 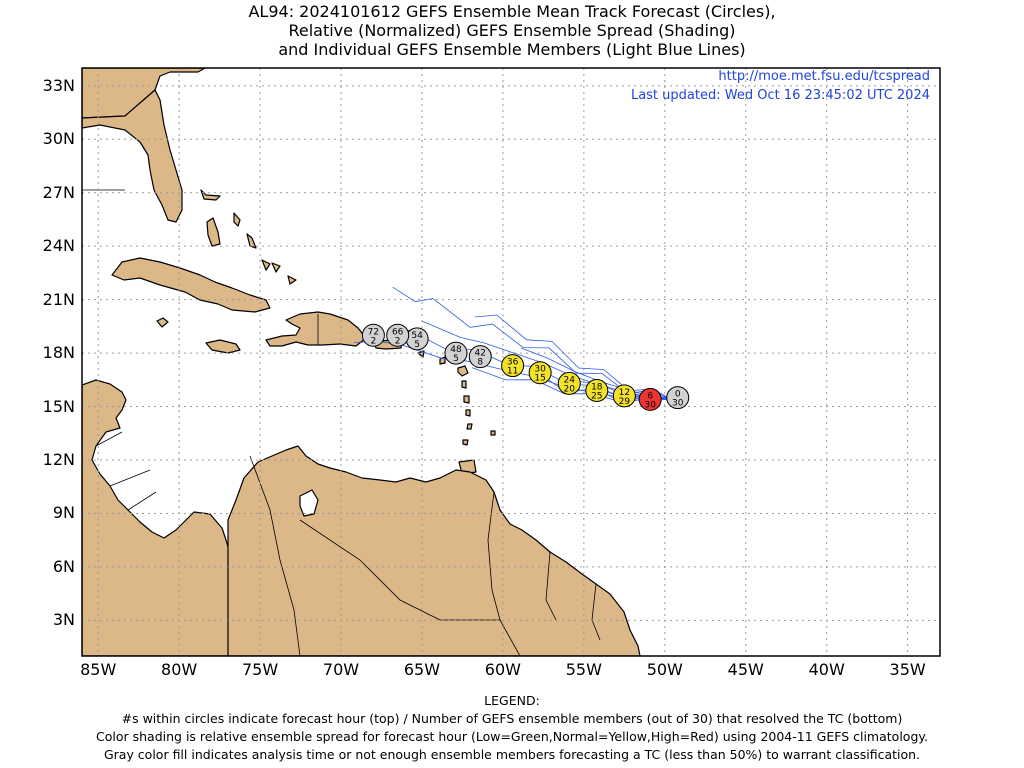 What do you see at coordinates (469, 426) in the screenshot?
I see `st-vincent` at bounding box center [469, 426].